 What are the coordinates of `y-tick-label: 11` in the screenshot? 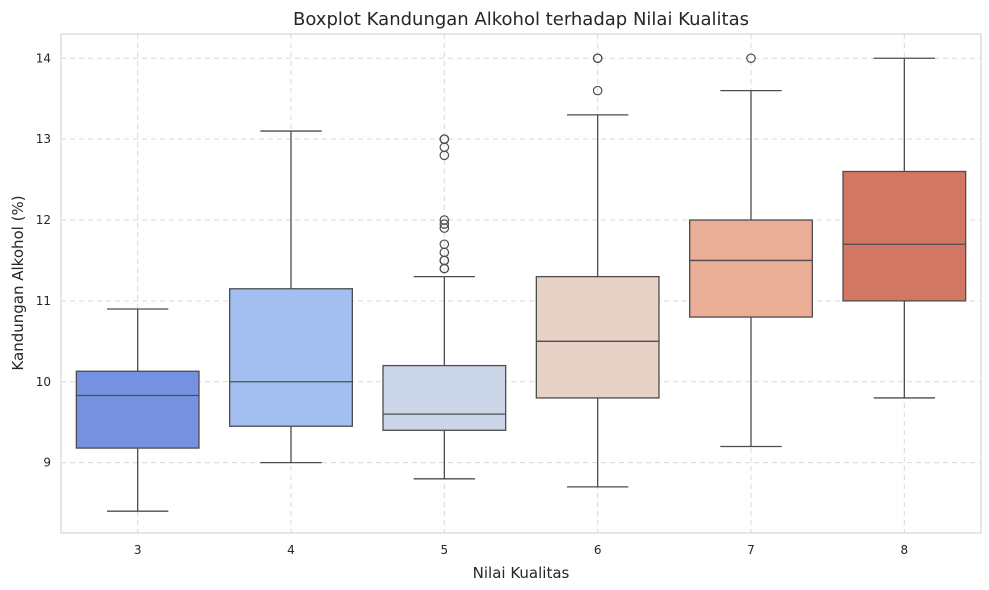 It's located at (43, 301).